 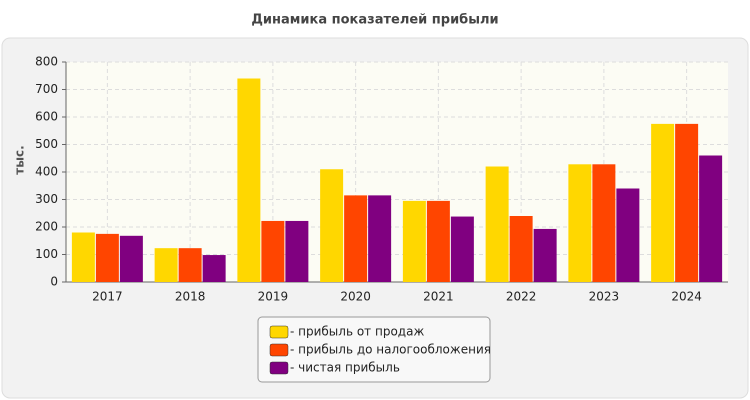 I want to click on y-tick-label: 0, so click(x=54, y=282).